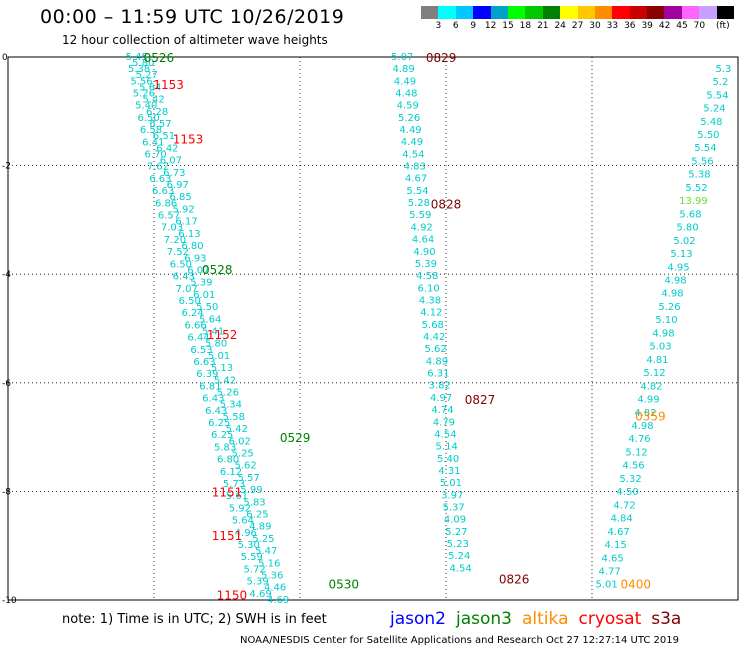 The image size is (740, 650). I want to click on wave-height-value: 5.34, so click(231, 405).